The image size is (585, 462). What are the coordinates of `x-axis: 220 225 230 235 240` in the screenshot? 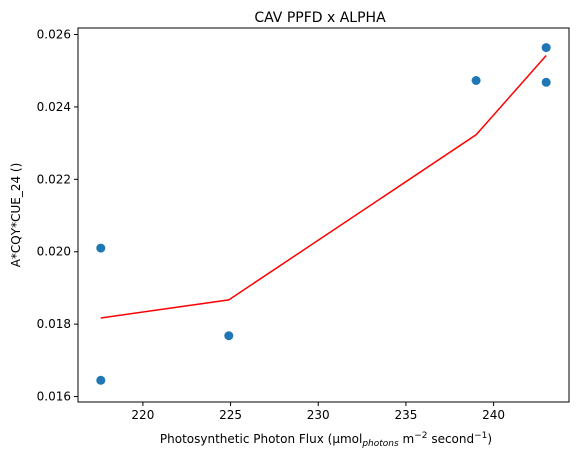 It's located at (318, 412).